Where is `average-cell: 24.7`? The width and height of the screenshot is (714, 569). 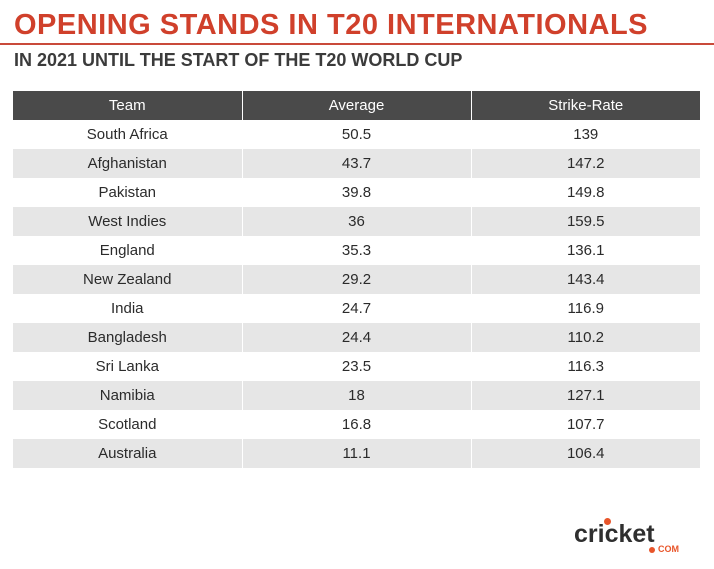
average-cell: 24.7 is located at coordinates (356, 308).